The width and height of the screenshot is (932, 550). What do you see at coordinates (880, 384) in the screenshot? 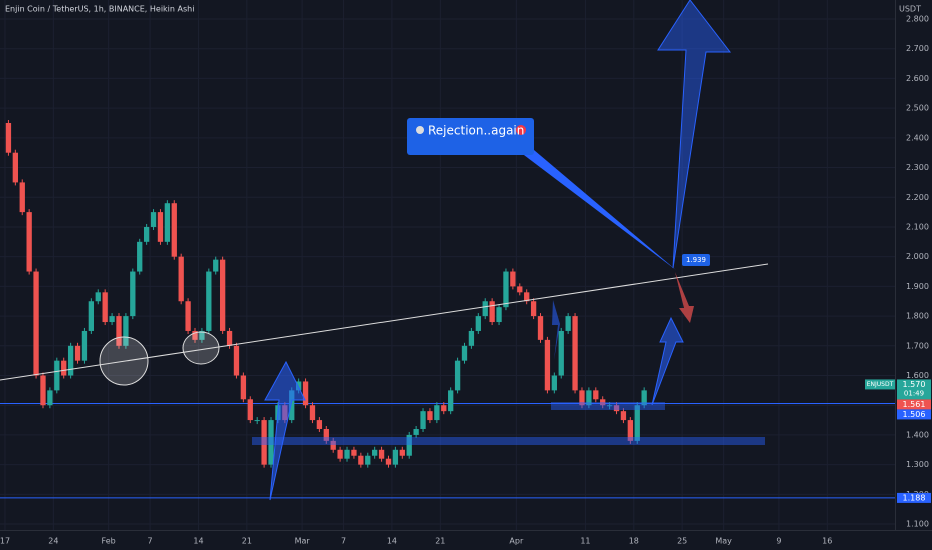
I see `symbol-tag-label: ENJUSDT` at bounding box center [880, 384].